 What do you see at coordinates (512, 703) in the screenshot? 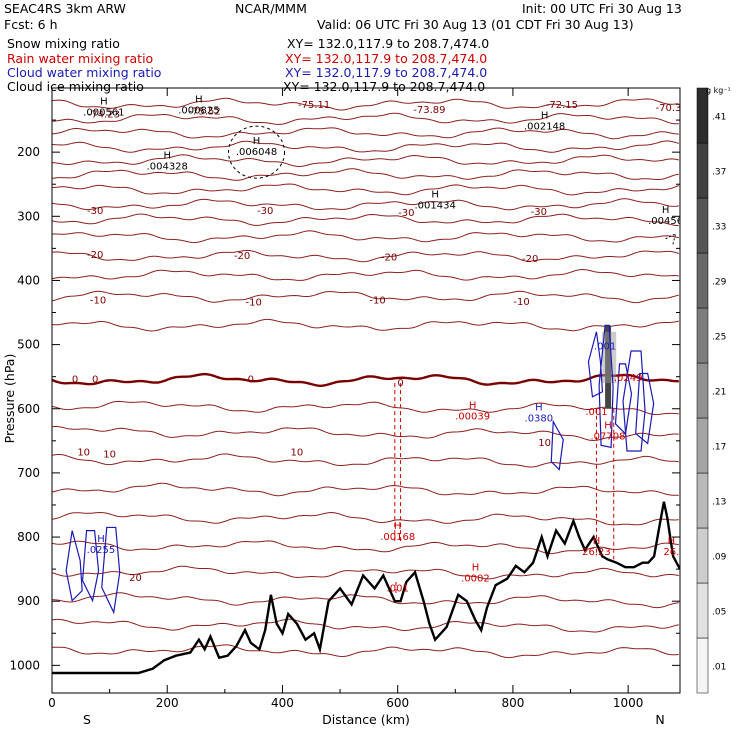
I see `x-tick-label: 800` at bounding box center [512, 703].